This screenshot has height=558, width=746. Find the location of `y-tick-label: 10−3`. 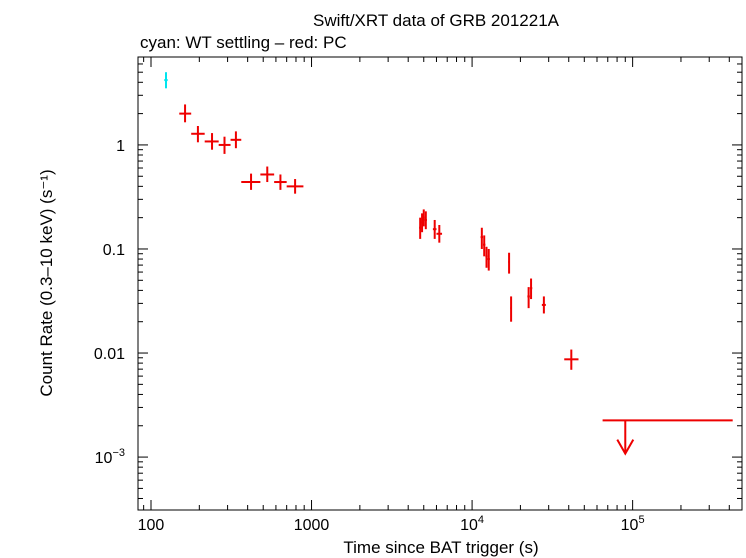

y-tick-label: 10−3 is located at coordinates (110, 457).